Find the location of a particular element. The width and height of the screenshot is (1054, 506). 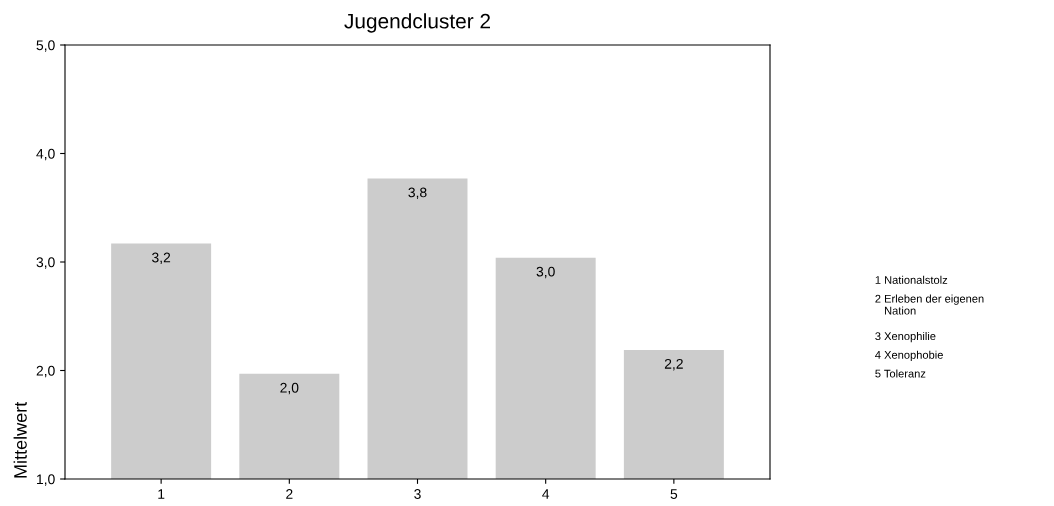

x-tick-label: 4 is located at coordinates (546, 494).